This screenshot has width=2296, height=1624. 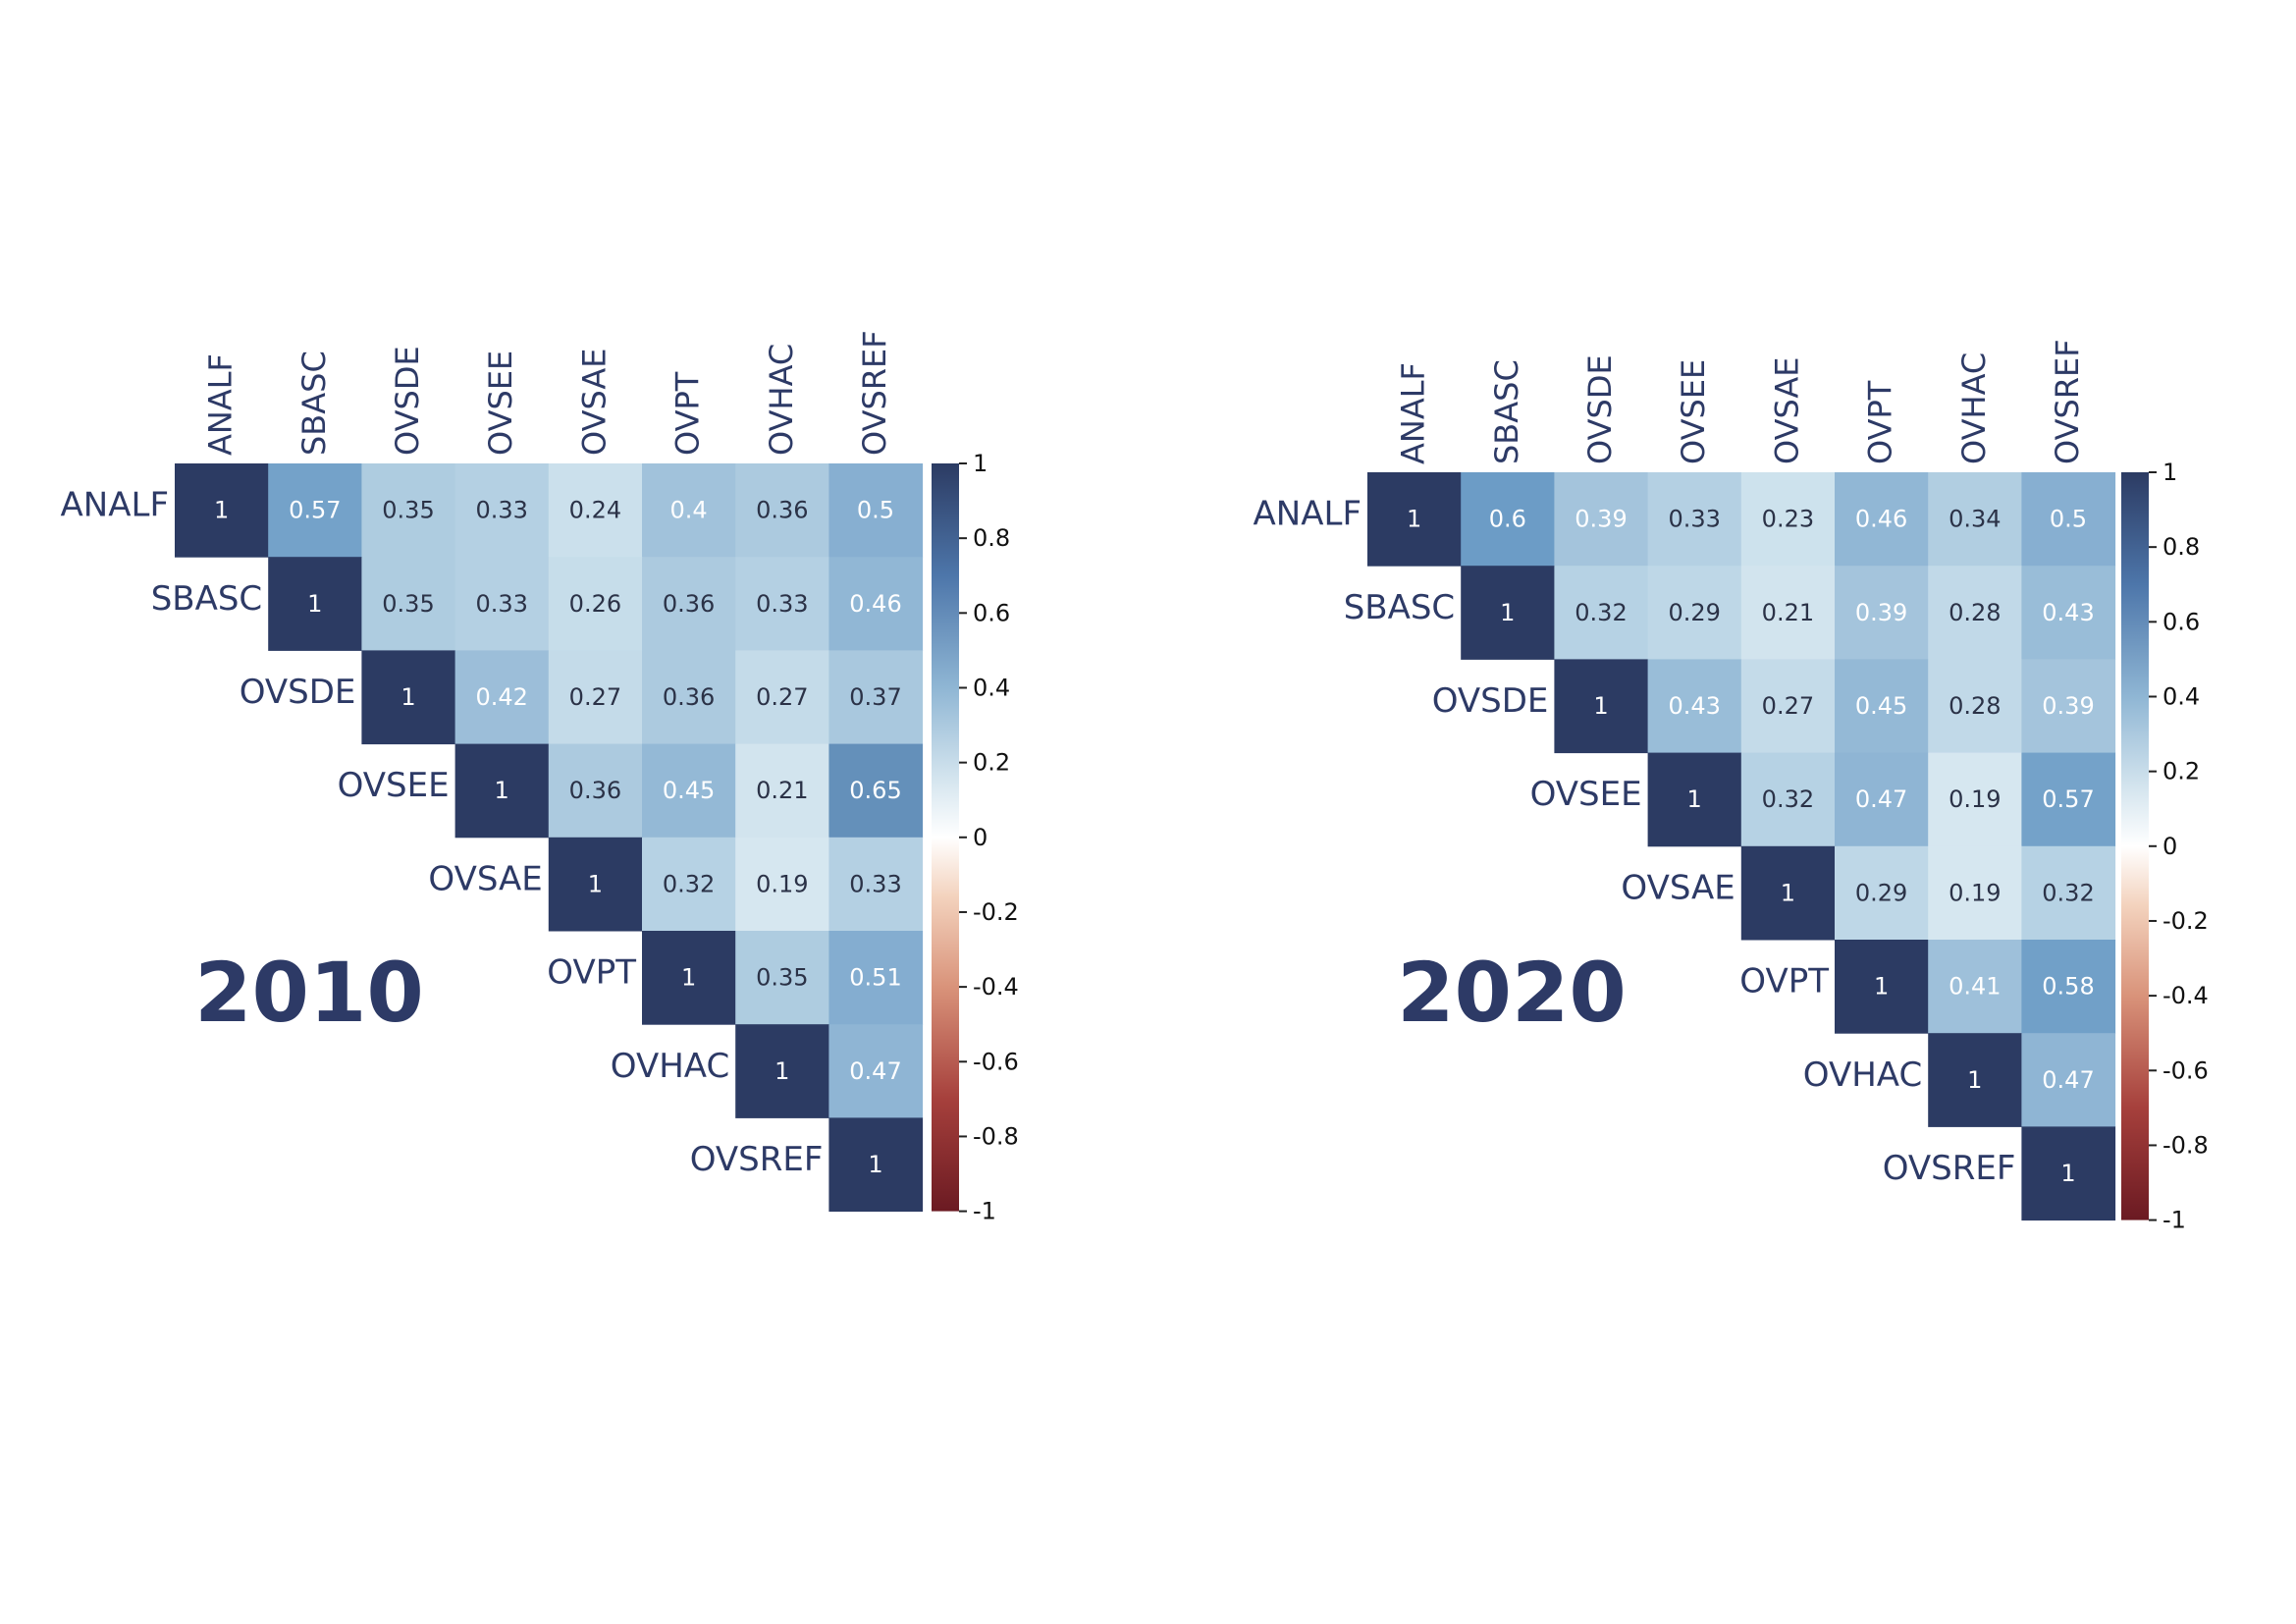 What do you see at coordinates (2174, 1220) in the screenshot?
I see `colorbar-tick-label: -1` at bounding box center [2174, 1220].